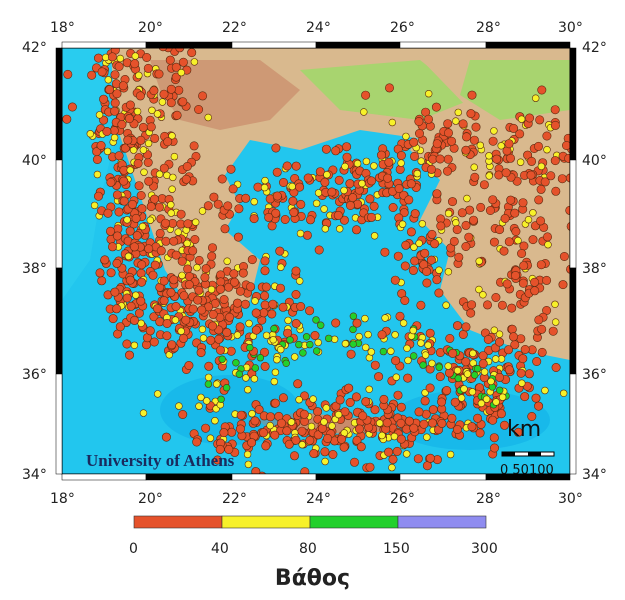  What do you see at coordinates (318, 499) in the screenshot?
I see `lon-label-bottom: 24°` at bounding box center [318, 499].